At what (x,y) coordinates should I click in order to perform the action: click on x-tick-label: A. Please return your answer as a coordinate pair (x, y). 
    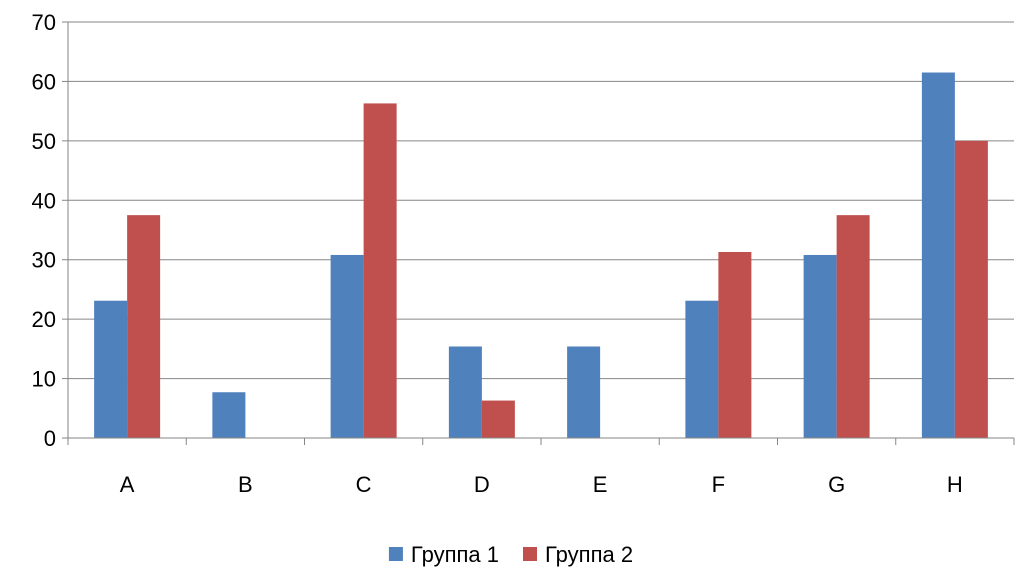
    Looking at the image, I should click on (127, 484).